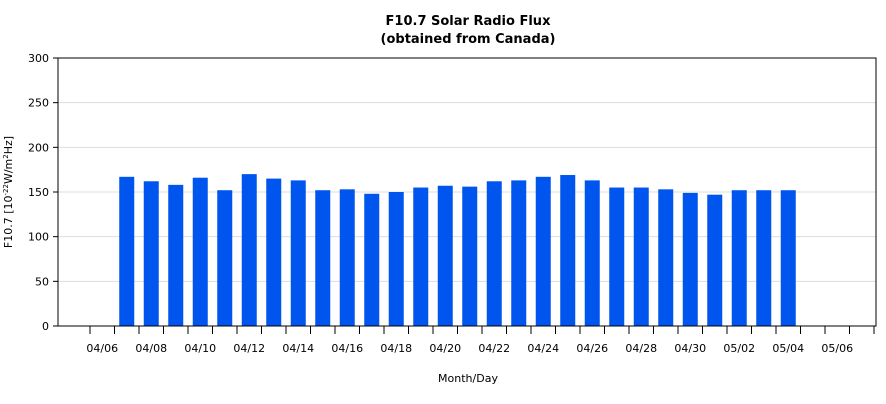 Image resolution: width=886 pixels, height=404 pixels. I want to click on x-tick-label-04-20: 04/20, so click(445, 348).